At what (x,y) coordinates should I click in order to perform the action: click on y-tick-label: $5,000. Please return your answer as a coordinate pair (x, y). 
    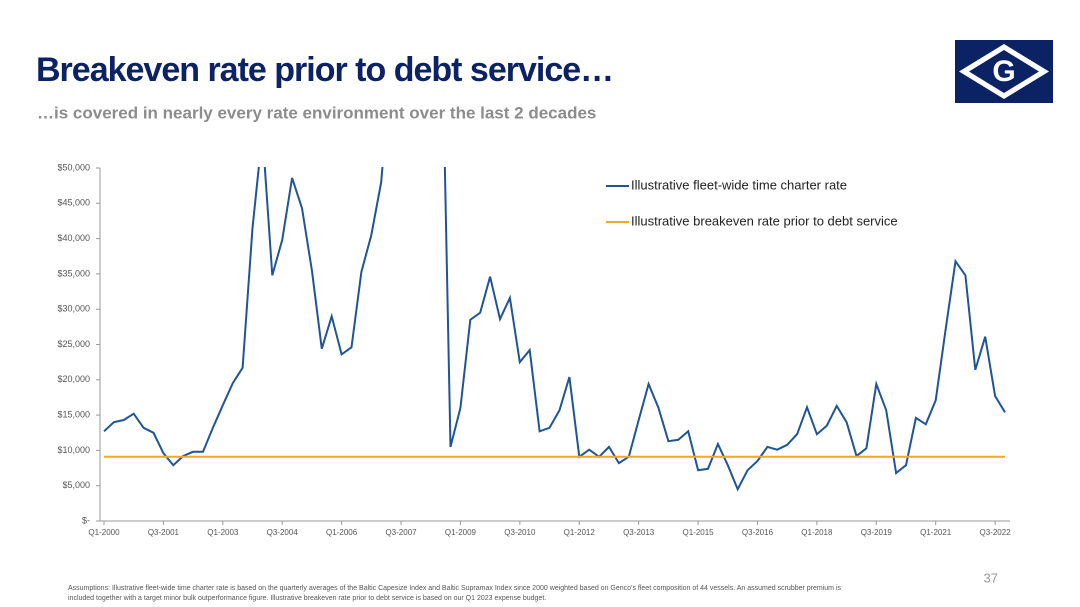
    Looking at the image, I should click on (76, 485).